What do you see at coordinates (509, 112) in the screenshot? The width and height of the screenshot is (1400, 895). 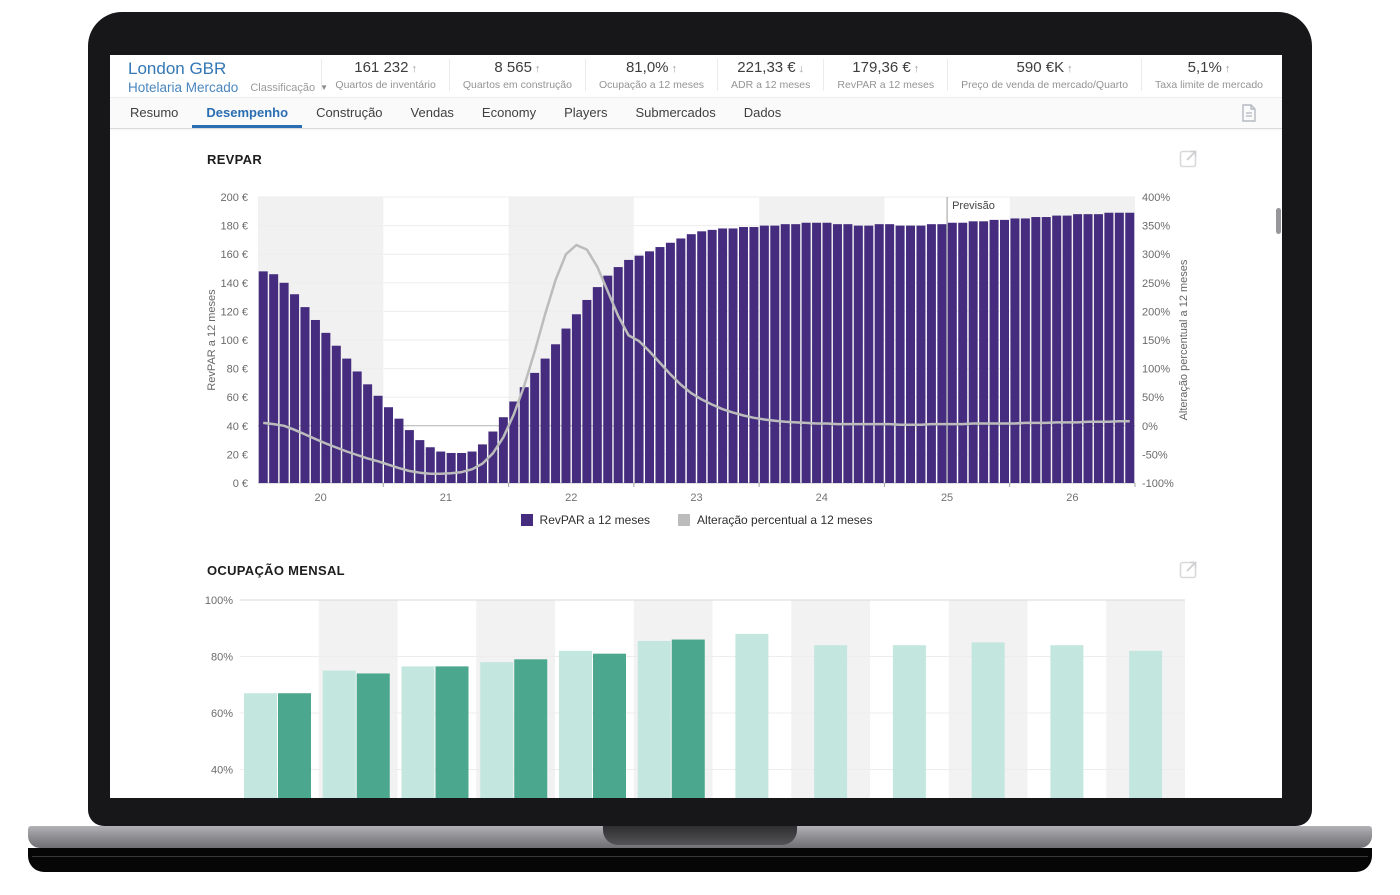 I see `tab-economy: Economy` at bounding box center [509, 112].